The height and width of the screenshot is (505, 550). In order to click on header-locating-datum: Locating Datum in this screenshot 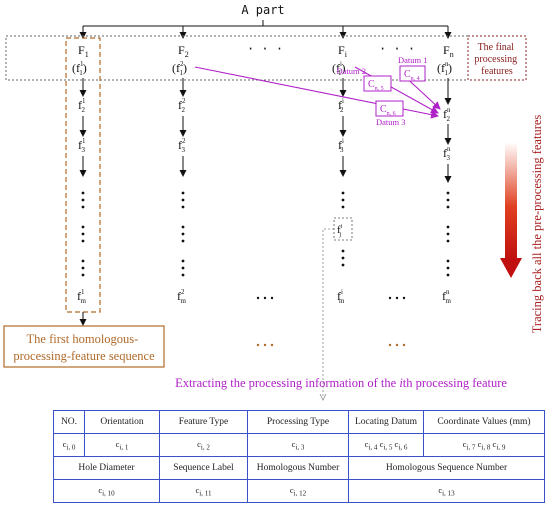, I will do `click(386, 422)`.